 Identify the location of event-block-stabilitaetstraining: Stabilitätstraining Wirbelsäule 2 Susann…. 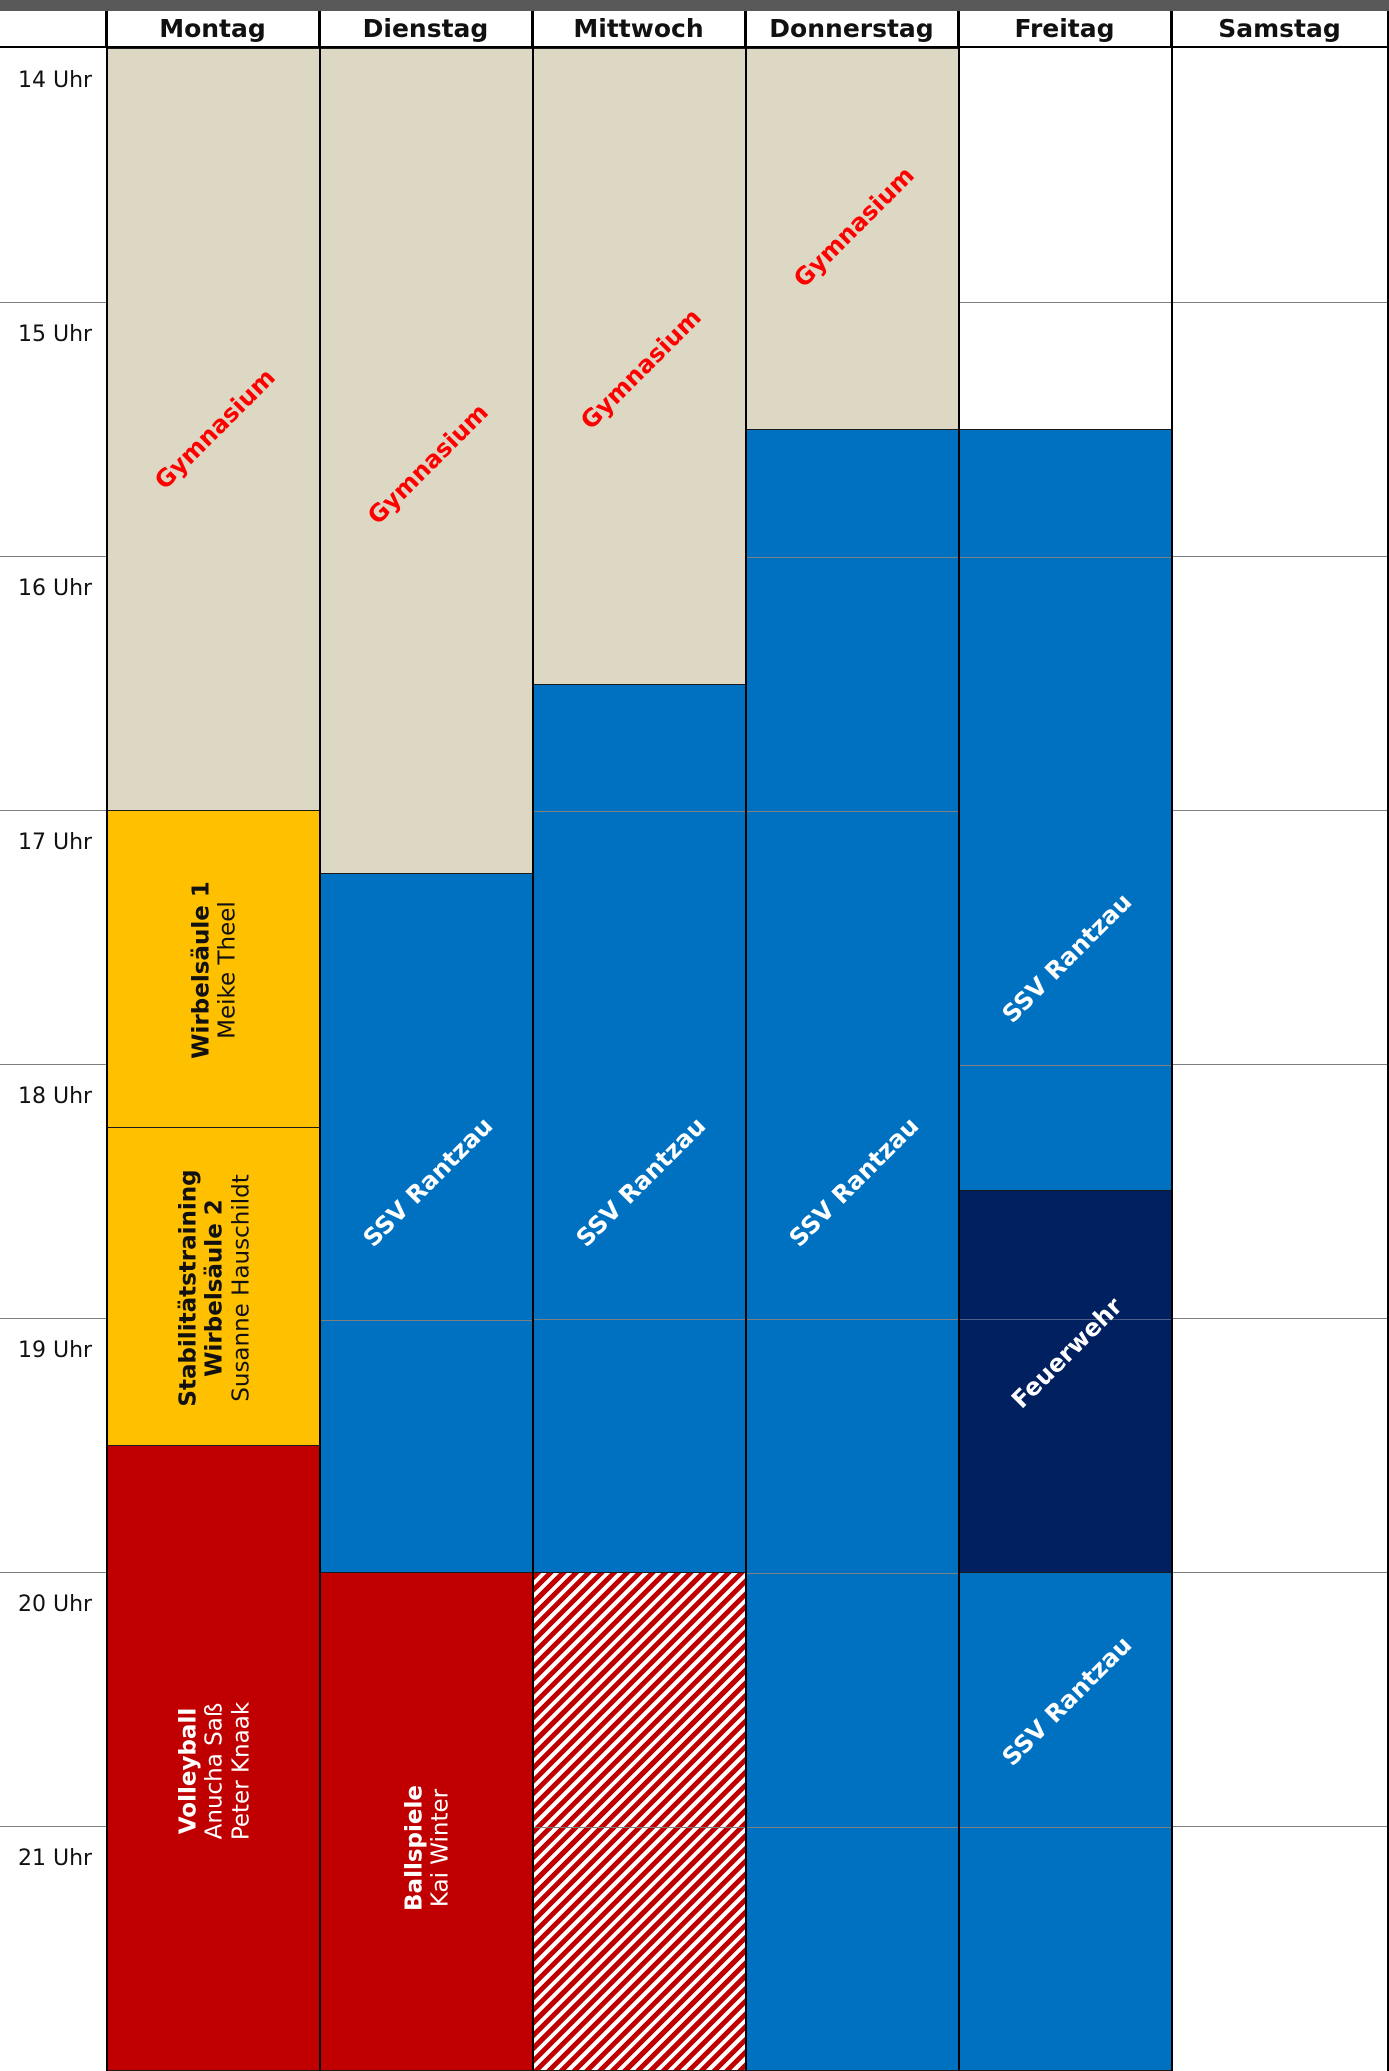
(213, 1286).